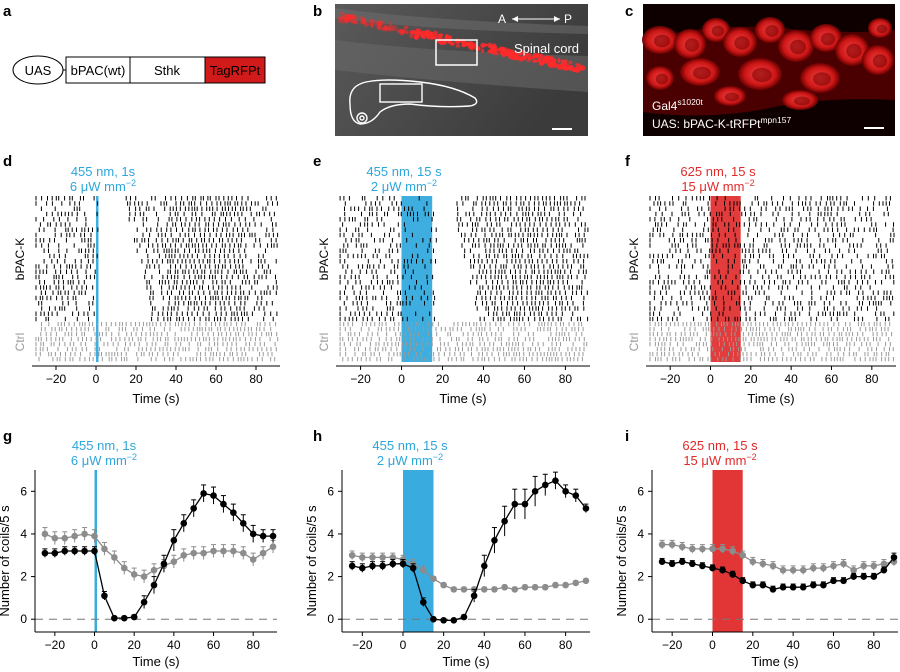 The height and width of the screenshot is (672, 900). I want to click on bpac-block-label: bPAC(wt), so click(98, 70).